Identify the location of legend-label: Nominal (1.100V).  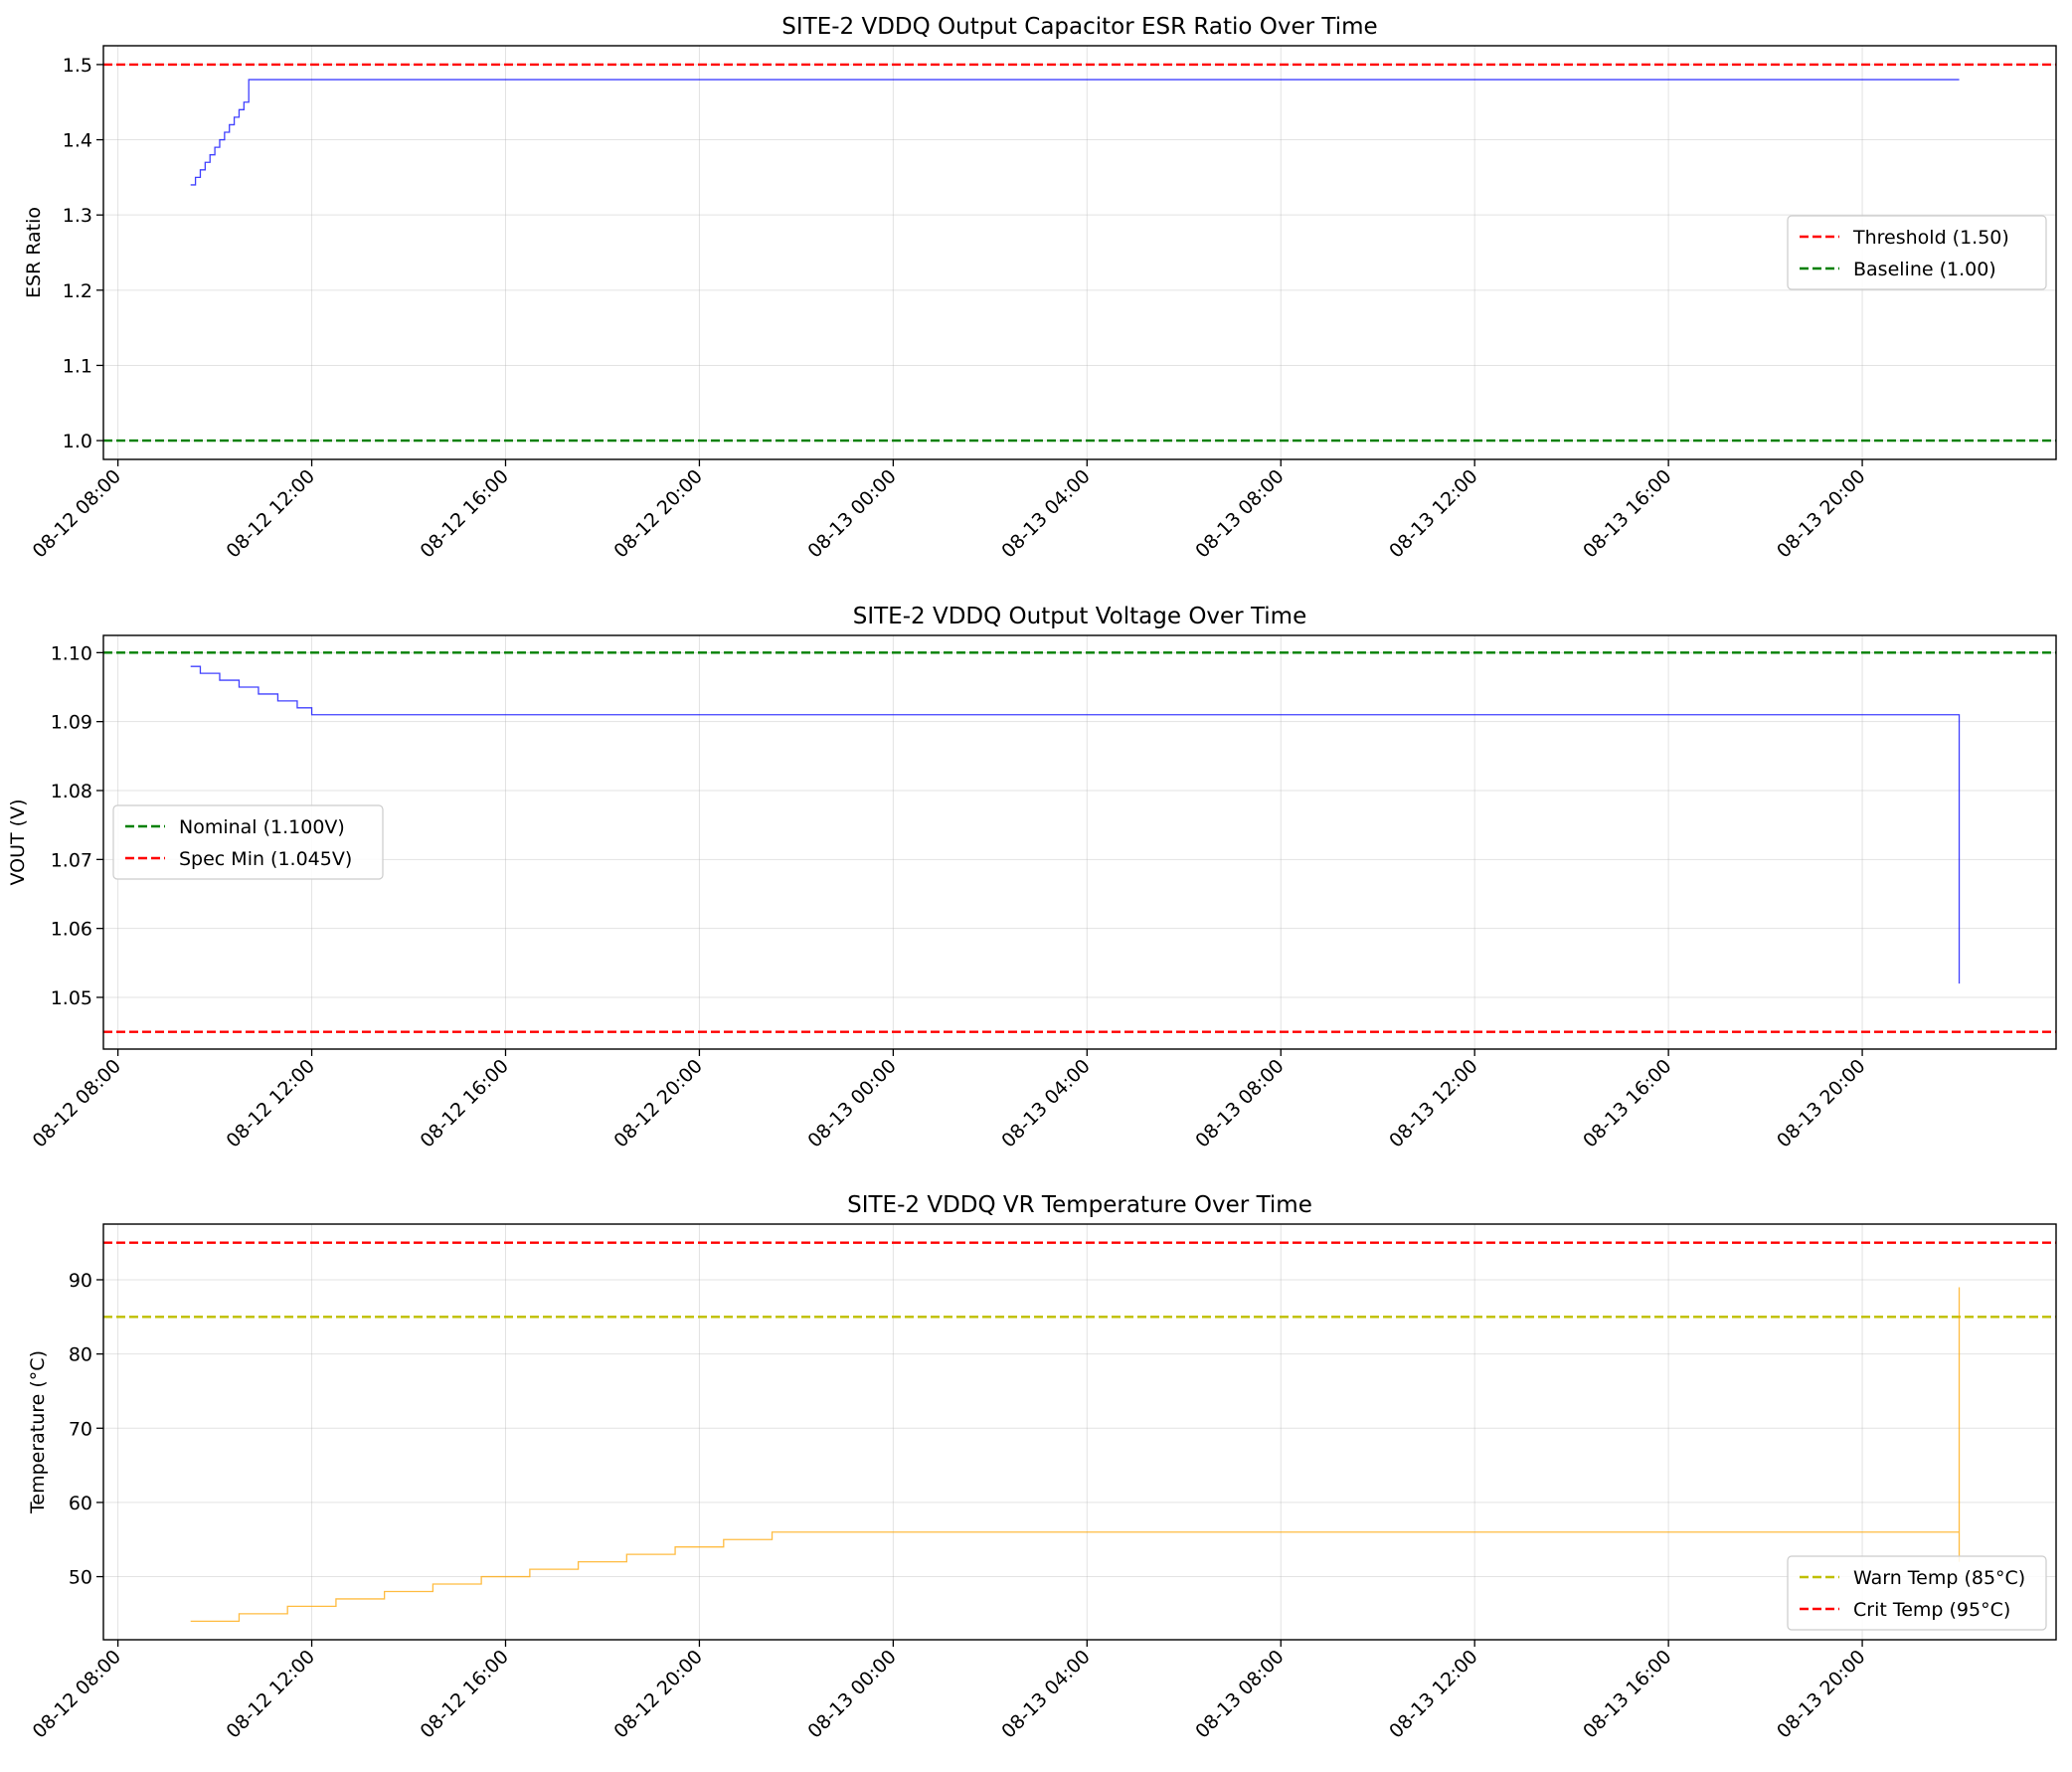
(262, 827).